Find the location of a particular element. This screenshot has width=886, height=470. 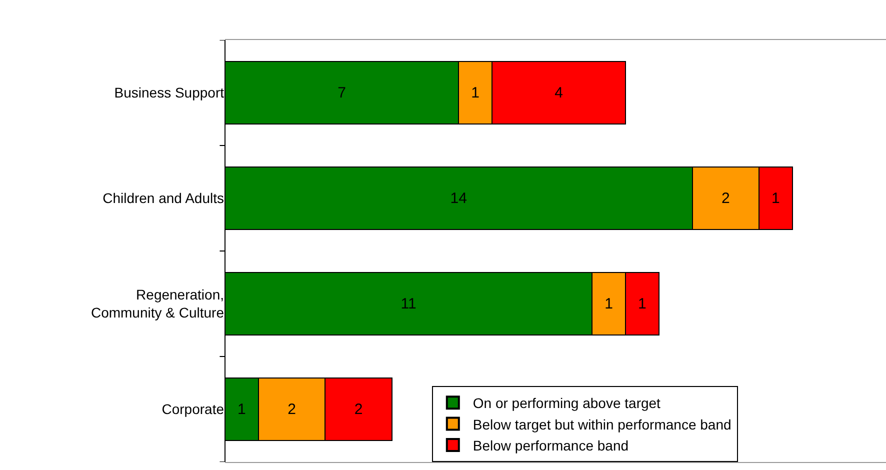

data-label: 4 is located at coordinates (558, 93).